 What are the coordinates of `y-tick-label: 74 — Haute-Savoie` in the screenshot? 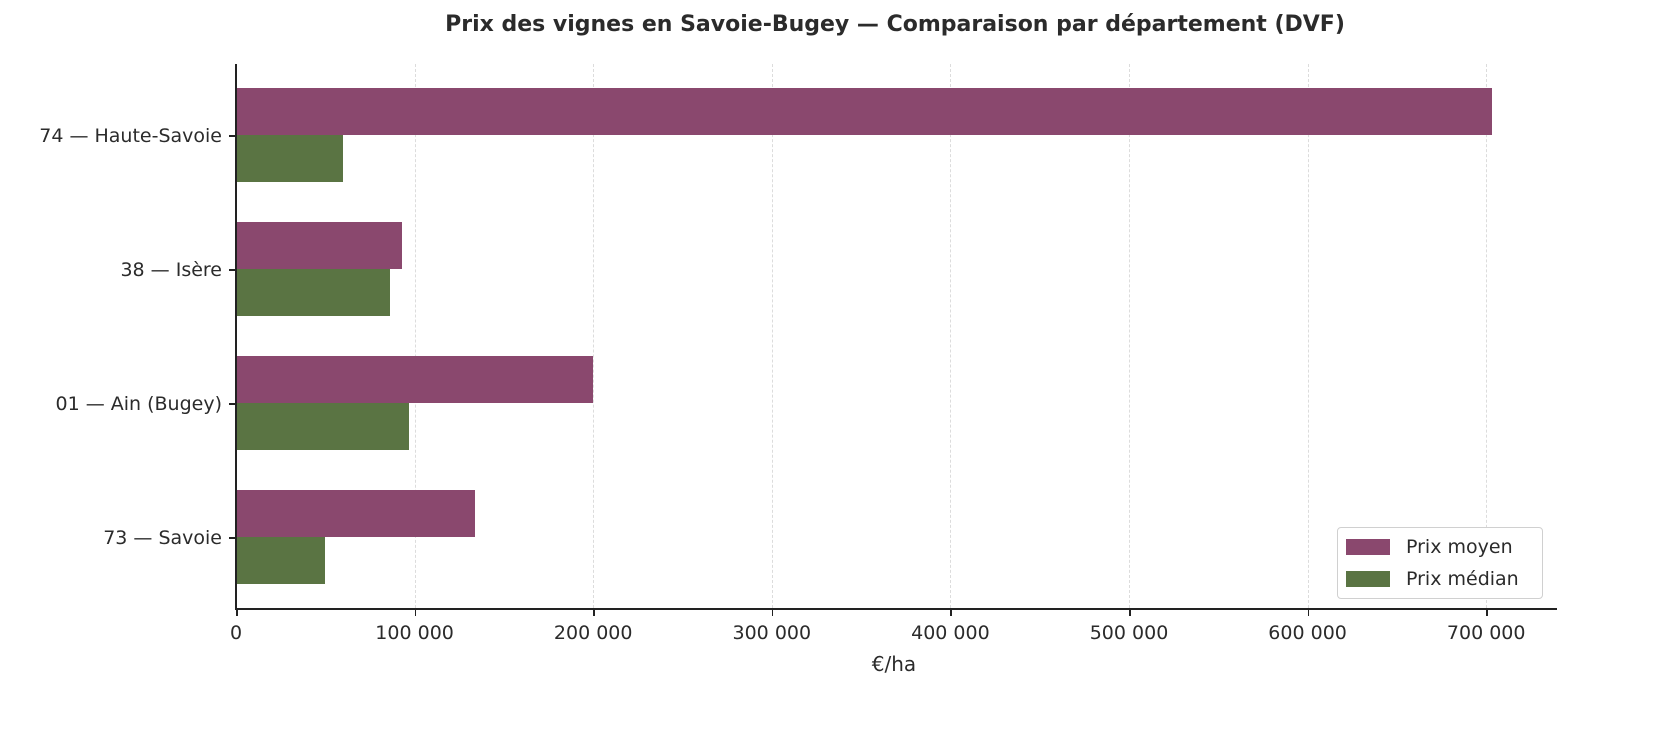 It's located at (130, 136).